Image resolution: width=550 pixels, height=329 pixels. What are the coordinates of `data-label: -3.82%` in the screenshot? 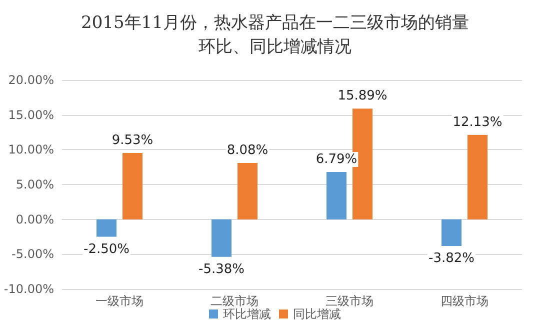 It's located at (451, 258).